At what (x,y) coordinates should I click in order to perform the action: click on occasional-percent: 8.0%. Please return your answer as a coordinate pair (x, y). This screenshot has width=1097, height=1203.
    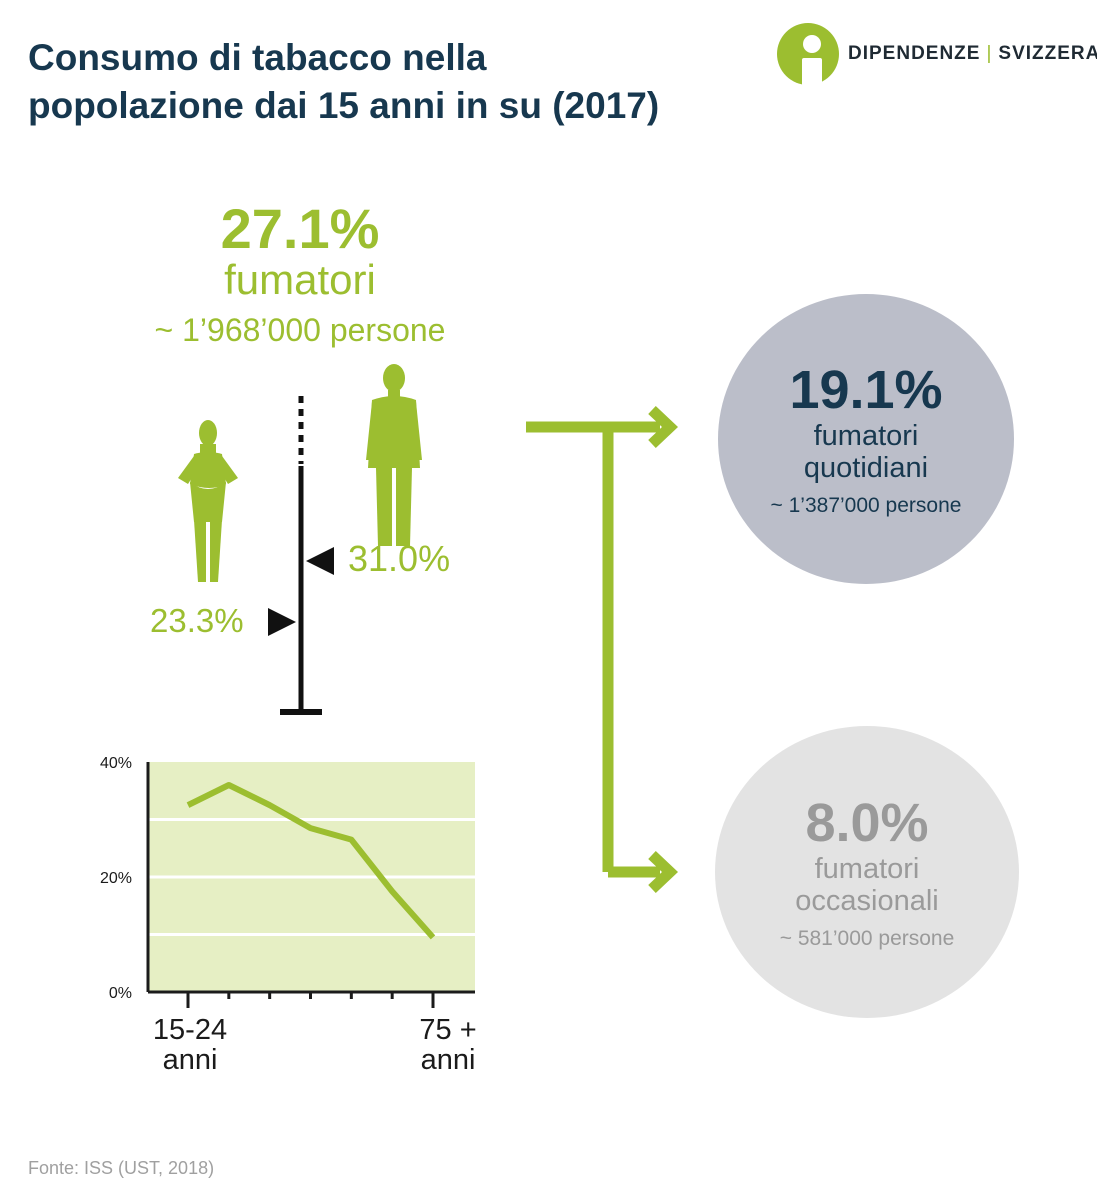
    Looking at the image, I should click on (867, 823).